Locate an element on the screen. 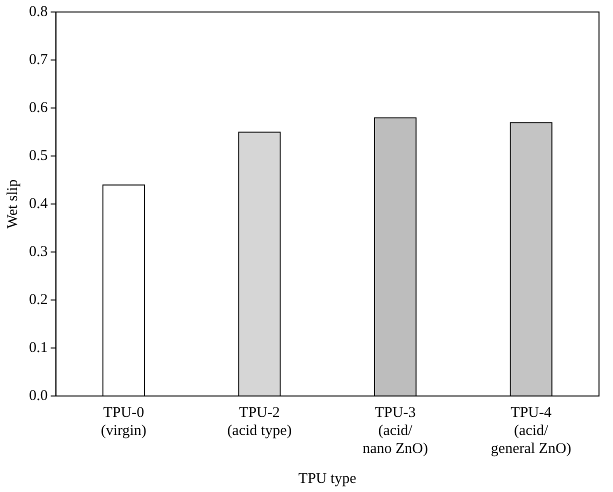  y-tick-label: 0.0 is located at coordinates (38, 396).